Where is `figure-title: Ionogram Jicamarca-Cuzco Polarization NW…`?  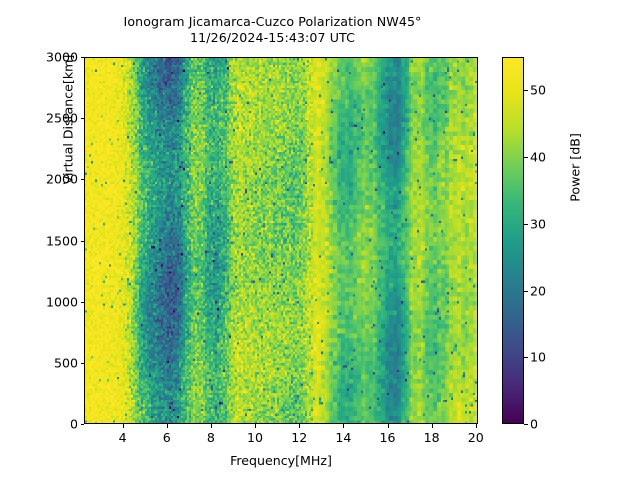
figure-title: Ionogram Jicamarca-Cuzco Polarization NW… is located at coordinates (272, 30).